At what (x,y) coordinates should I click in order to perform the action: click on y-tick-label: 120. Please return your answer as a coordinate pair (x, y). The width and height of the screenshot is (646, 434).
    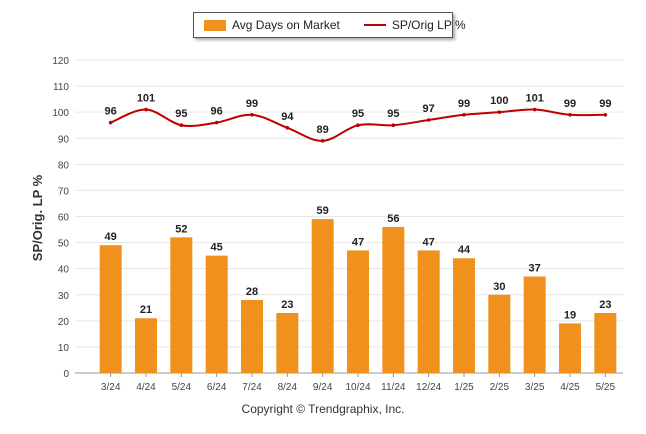
    Looking at the image, I should click on (60, 61).